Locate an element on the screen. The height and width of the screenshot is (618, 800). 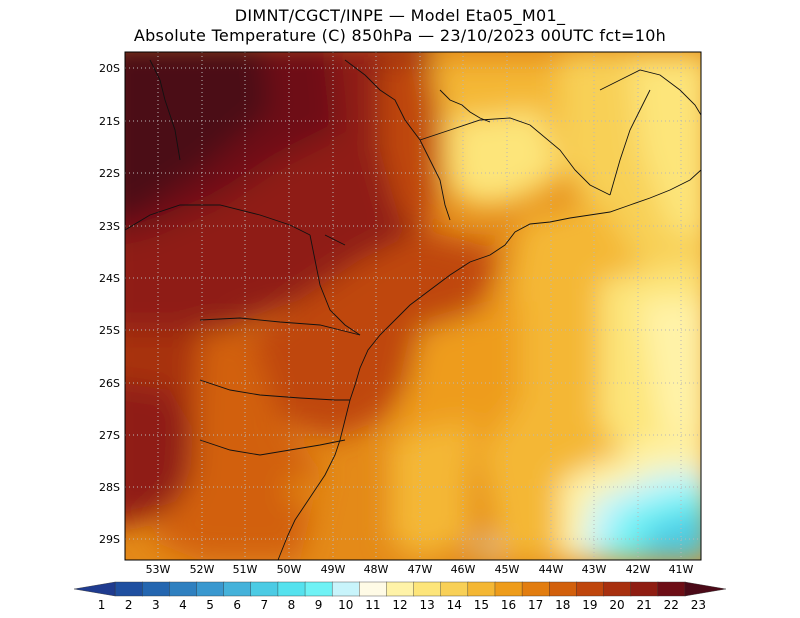
lon-label: 52W is located at coordinates (202, 569).